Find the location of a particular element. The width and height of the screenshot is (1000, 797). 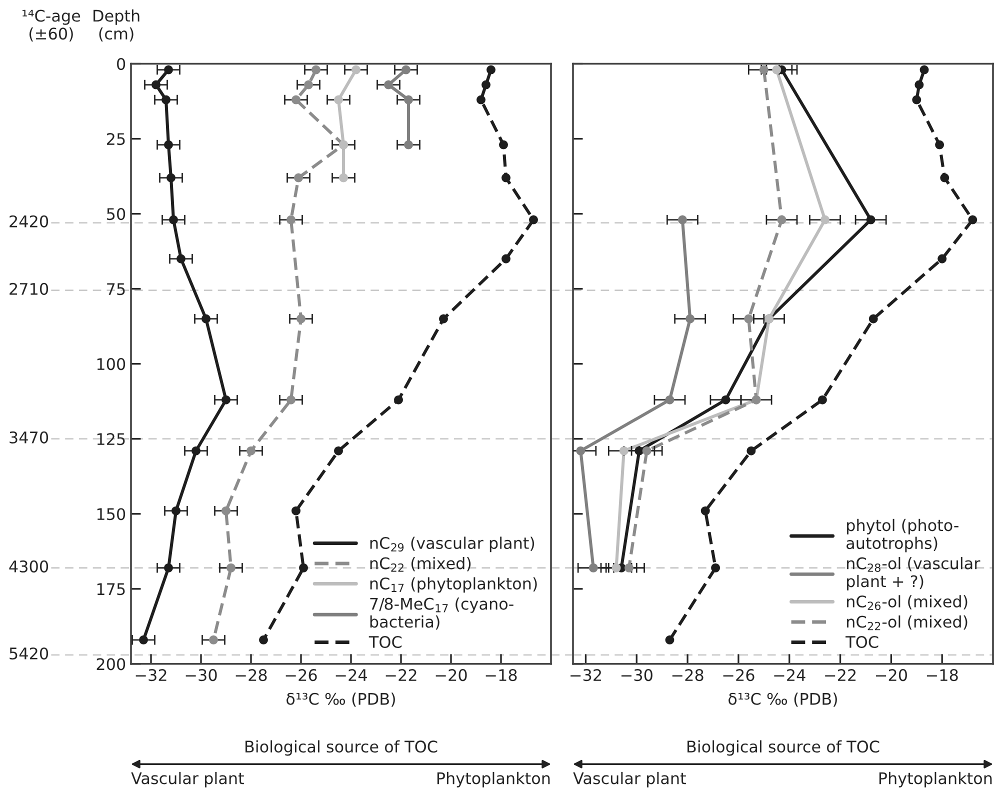

legend-label: nC$_{28}$-ol (vascular plant + ?) is located at coordinates (913, 573).